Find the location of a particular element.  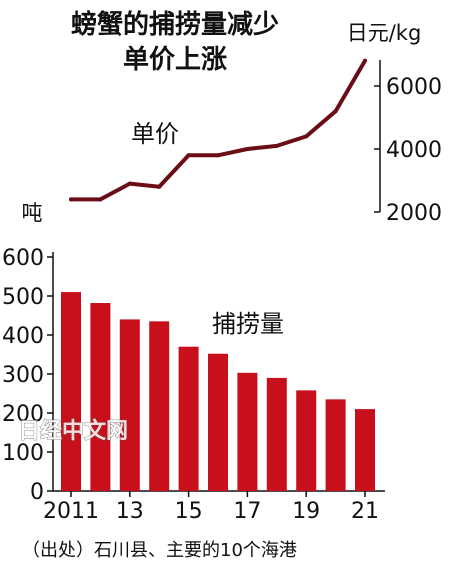

line-y-ticks: 2000 4000 6000 is located at coordinates (408, 150).